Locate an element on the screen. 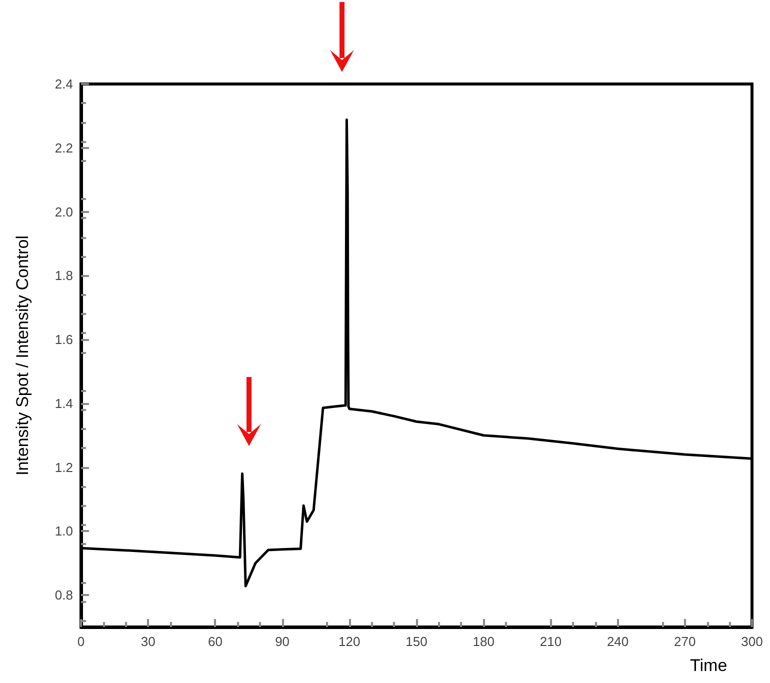 This screenshot has height=683, width=770. x-tick-label: 300 is located at coordinates (752, 641).